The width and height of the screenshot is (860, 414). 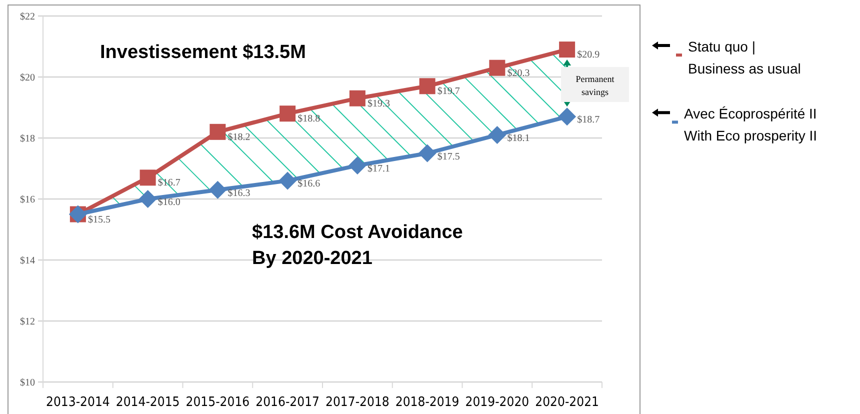 What do you see at coordinates (500, 402) in the screenshot?
I see `x-tick-label: 2019-2020` at bounding box center [500, 402].